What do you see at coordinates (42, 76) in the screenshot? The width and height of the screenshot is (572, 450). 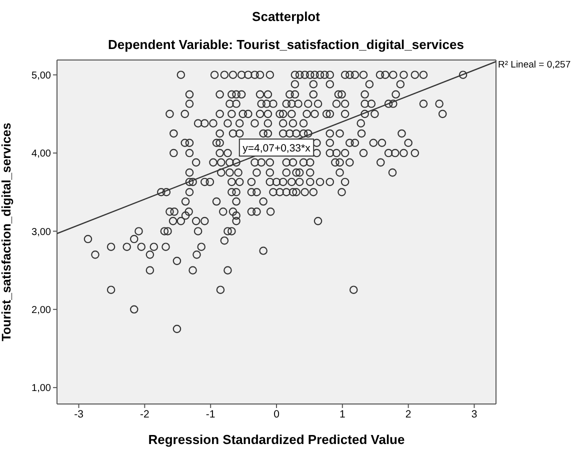 I see `y-tick-label: 5,00` at bounding box center [42, 76].